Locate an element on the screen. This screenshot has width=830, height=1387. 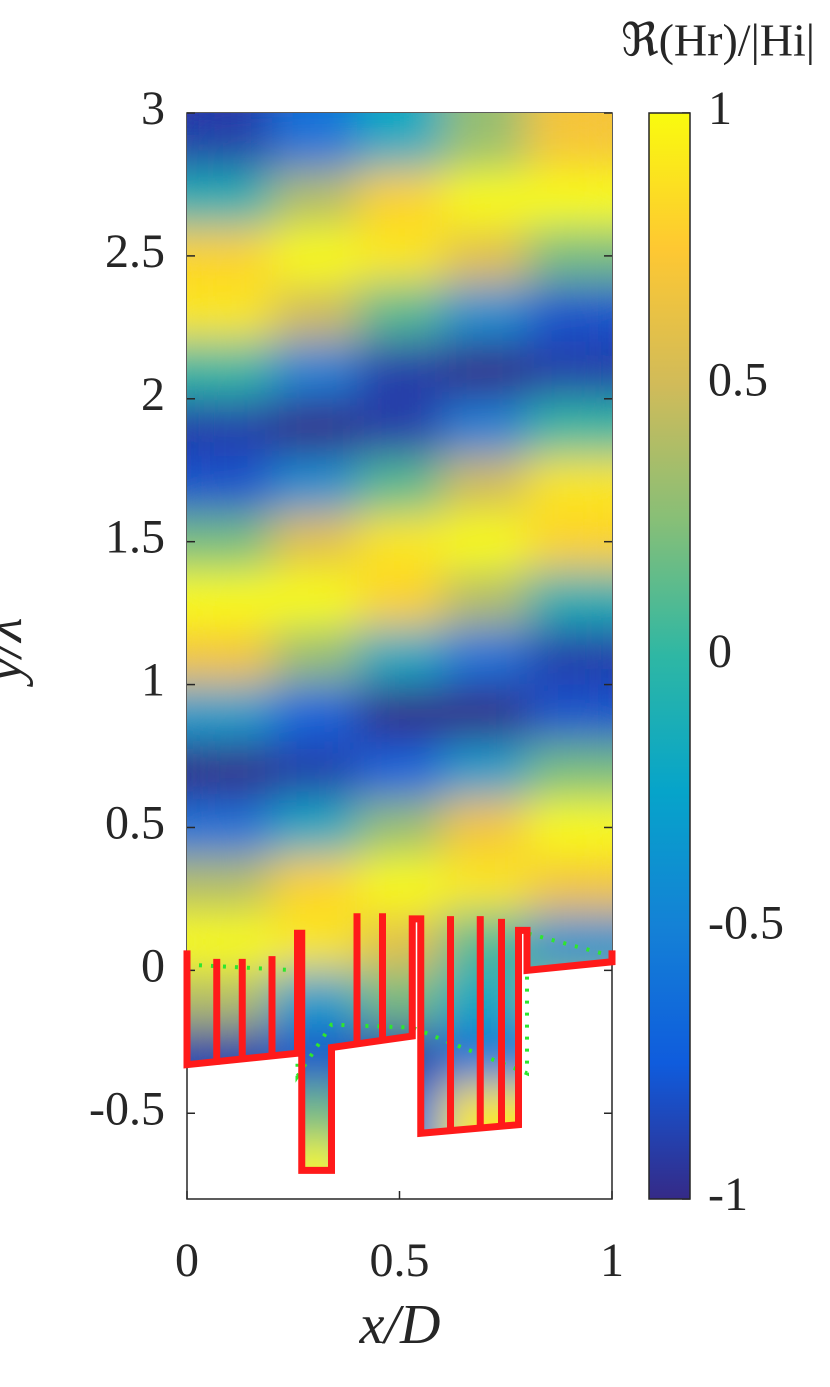
boundary is located at coordinates (399, 1044).